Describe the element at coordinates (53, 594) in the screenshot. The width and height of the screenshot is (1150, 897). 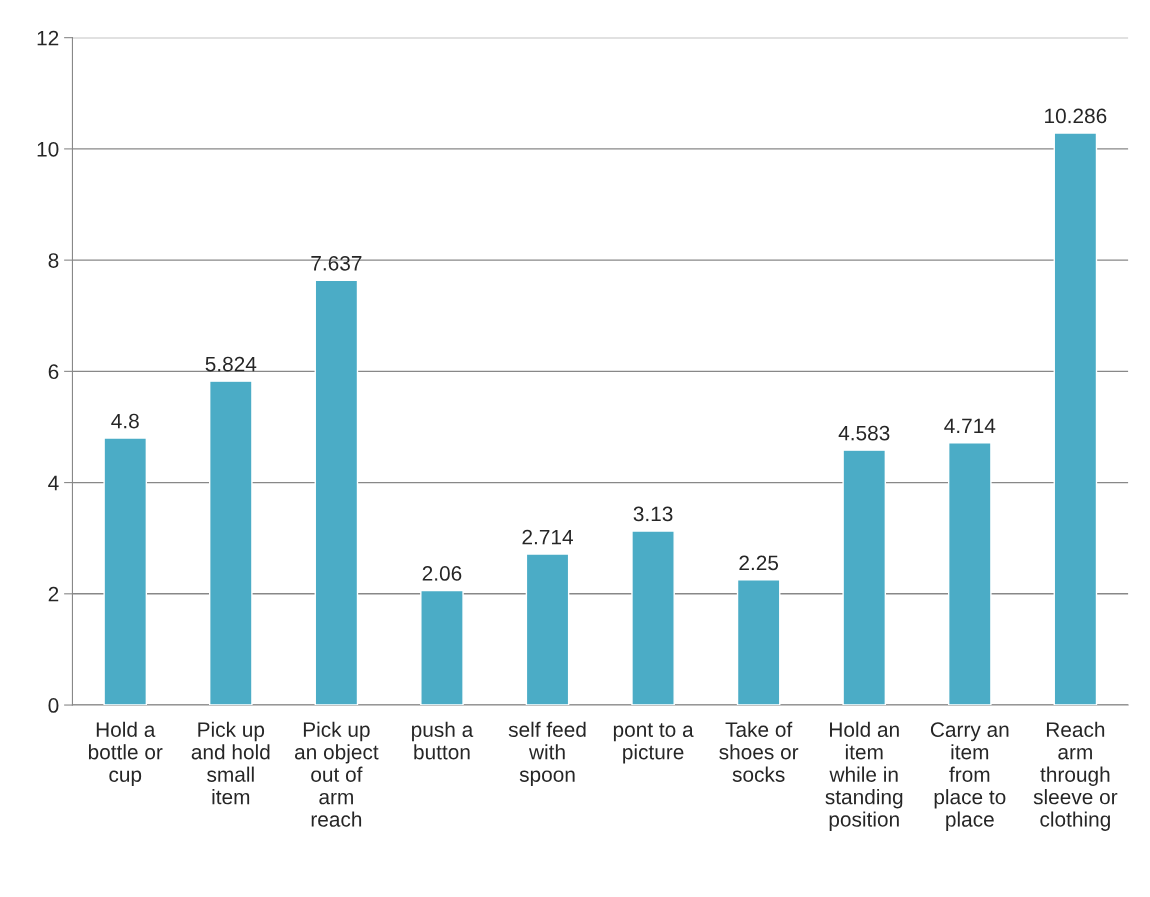
I see `y-tick-label: 2` at that location.